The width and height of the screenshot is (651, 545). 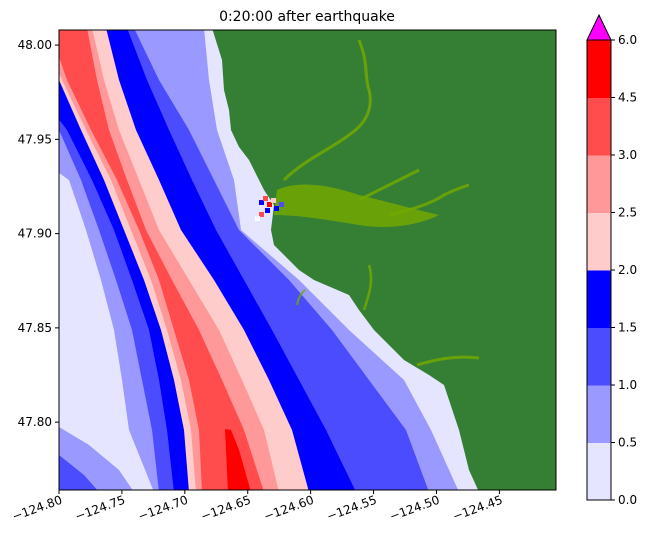 I want to click on chart-title: 0:20:00 after earthquake, so click(x=307, y=17).